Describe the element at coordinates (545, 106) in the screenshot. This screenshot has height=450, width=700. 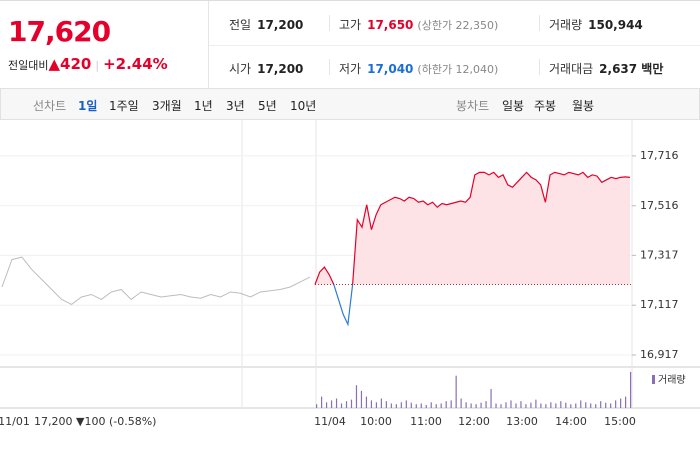
I see `nav-tab: 주봉` at that location.